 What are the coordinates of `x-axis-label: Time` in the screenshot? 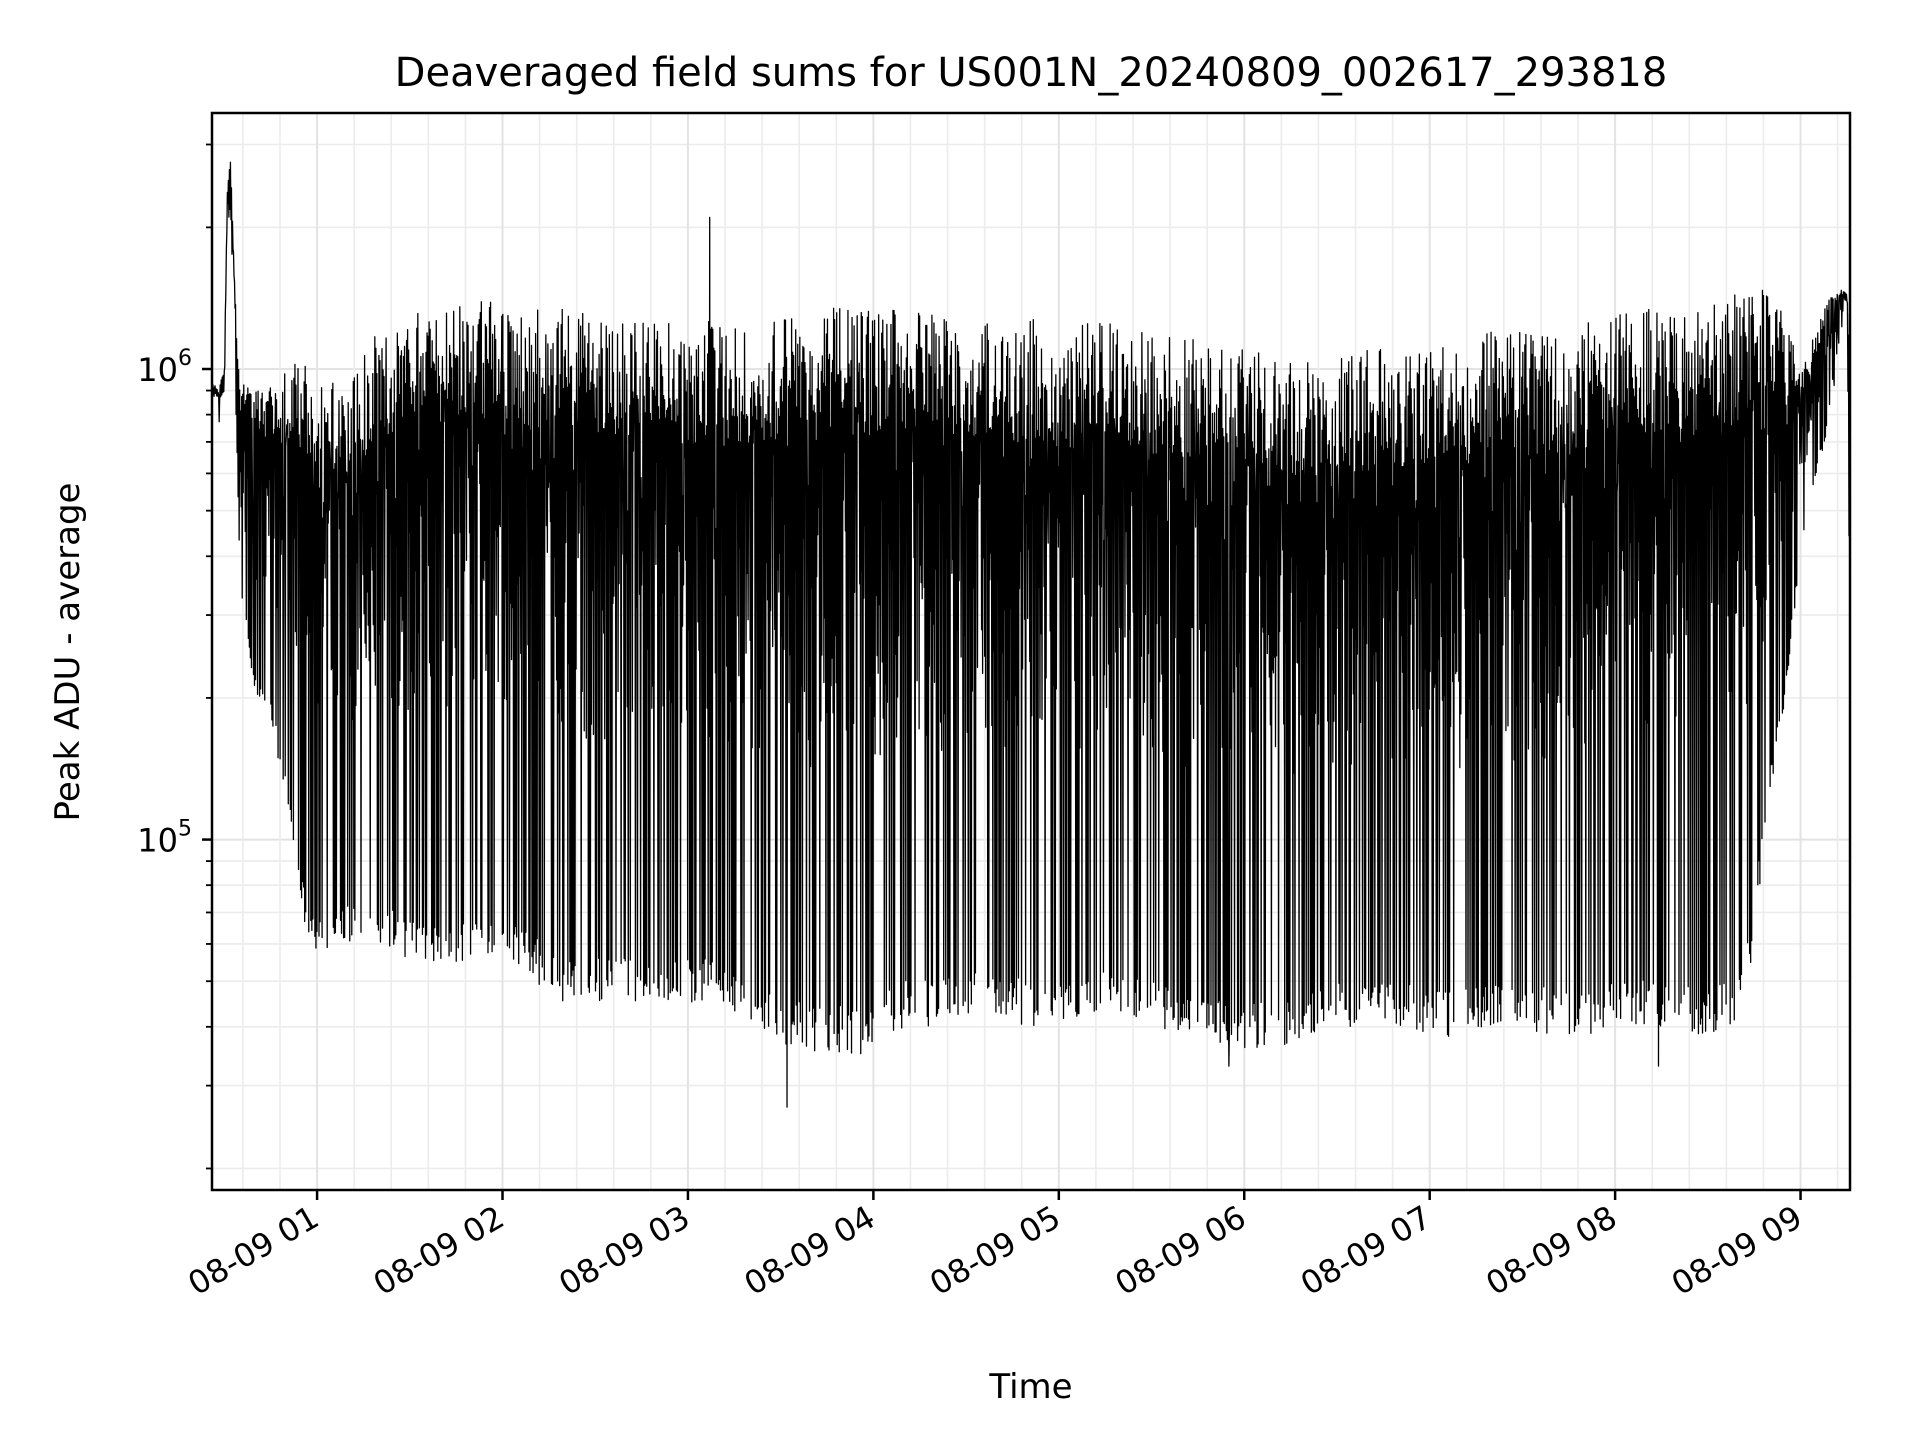 It's located at (1030, 1387).